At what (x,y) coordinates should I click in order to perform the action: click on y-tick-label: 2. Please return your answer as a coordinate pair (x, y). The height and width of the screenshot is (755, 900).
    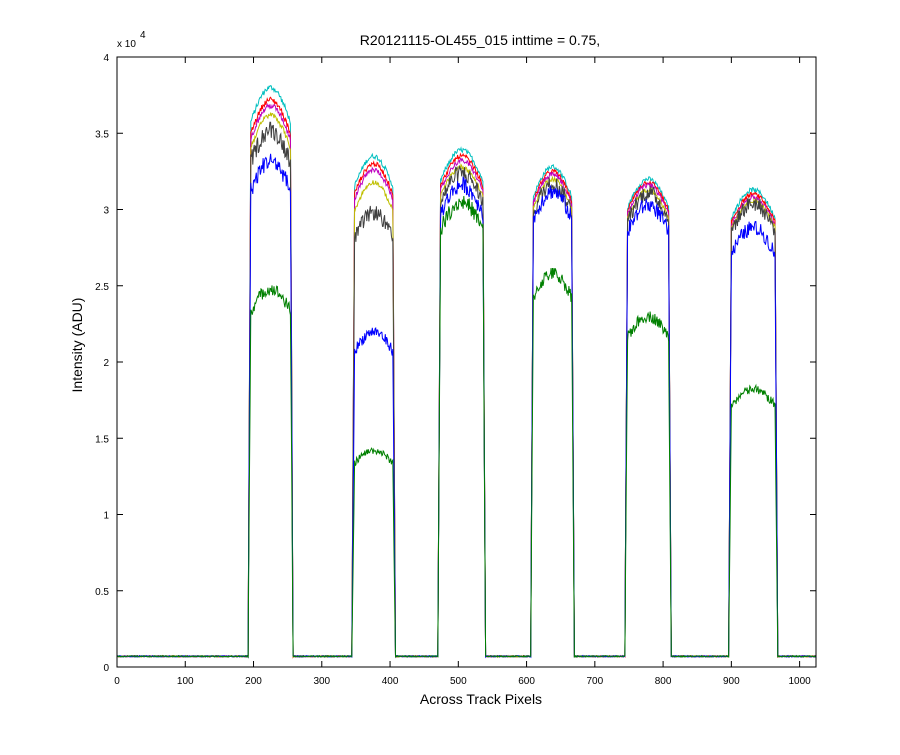
    Looking at the image, I should click on (106, 363).